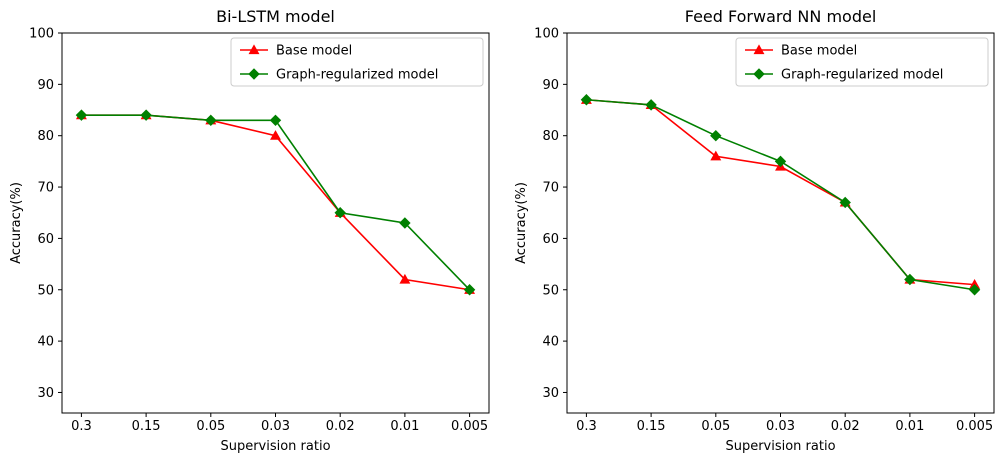 The width and height of the screenshot is (1006, 470). Describe the element at coordinates (275, 16) in the screenshot. I see `chart-title: Bi-LSTM model` at that location.